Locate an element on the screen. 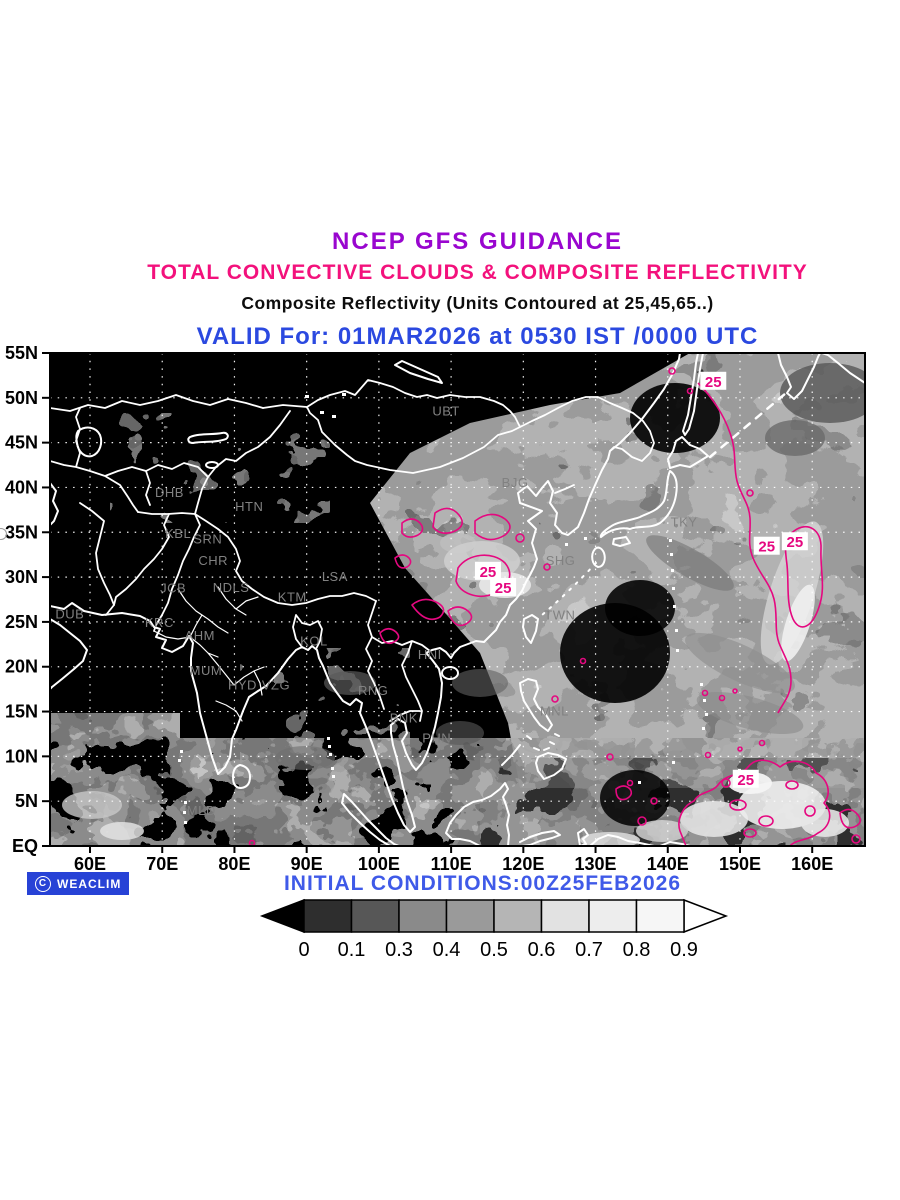 The width and height of the screenshot is (900, 1200). contour-tropical-main is located at coordinates (754, 802).